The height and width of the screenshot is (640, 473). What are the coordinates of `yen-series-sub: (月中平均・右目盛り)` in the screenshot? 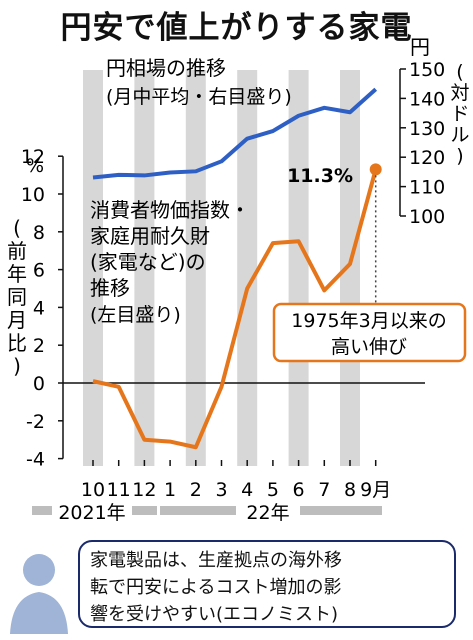 It's located at (199, 97).